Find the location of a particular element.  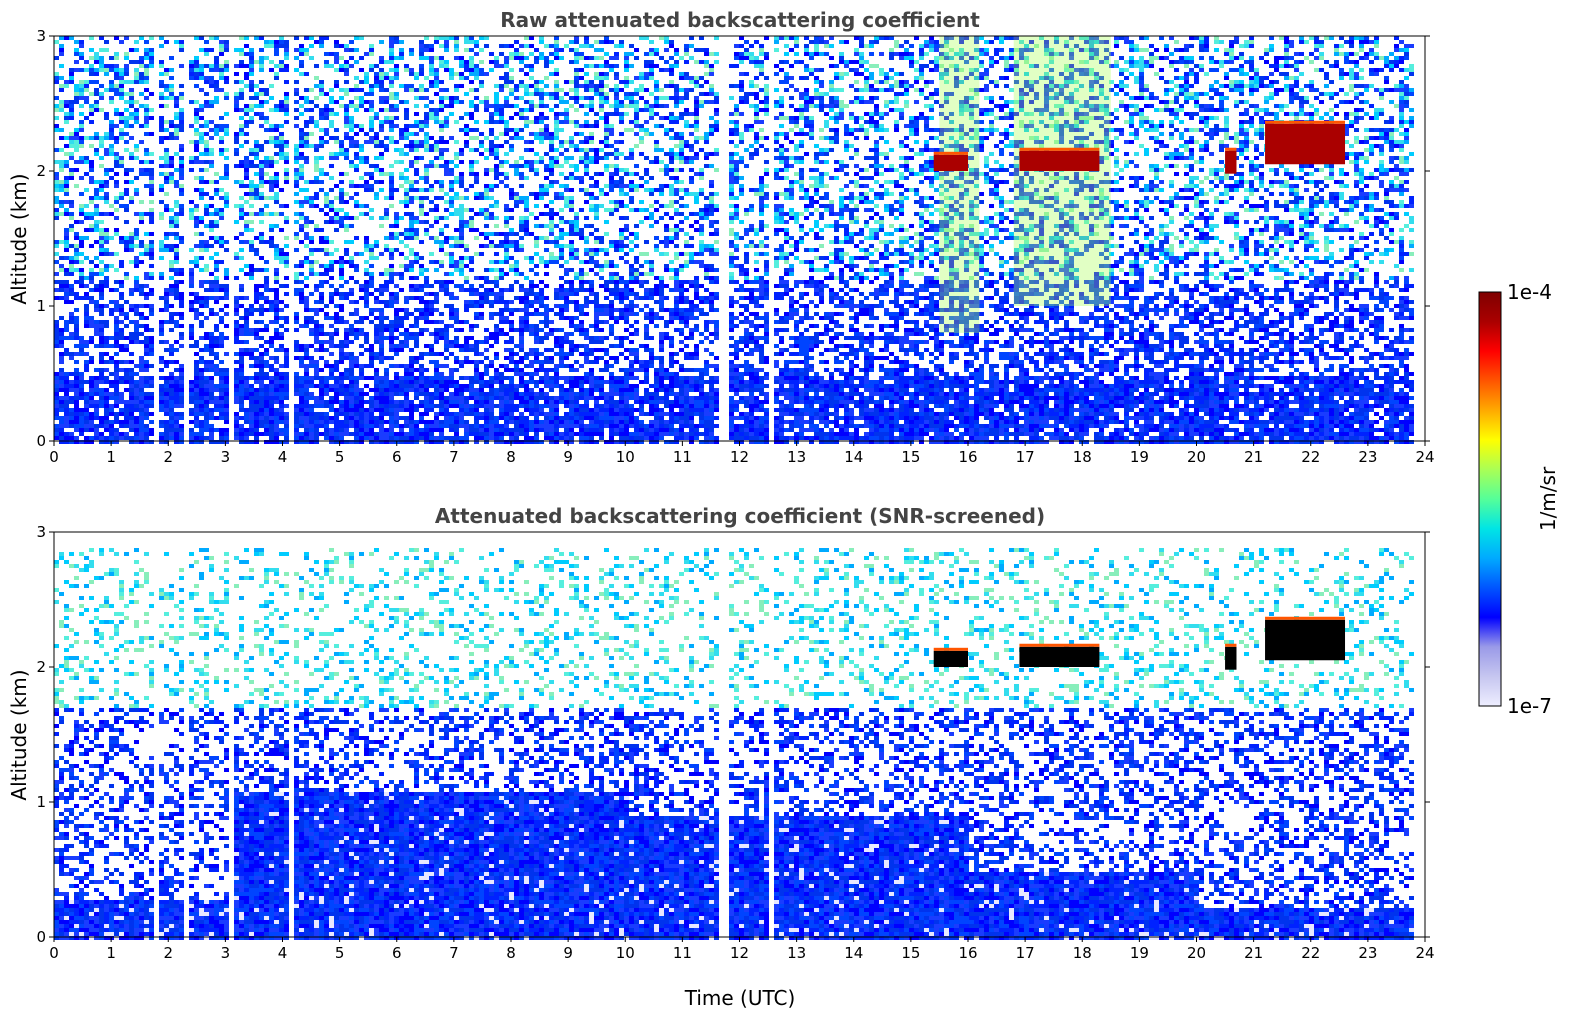

colorbar-min-label: 1e-7 is located at coordinates (1529, 706).